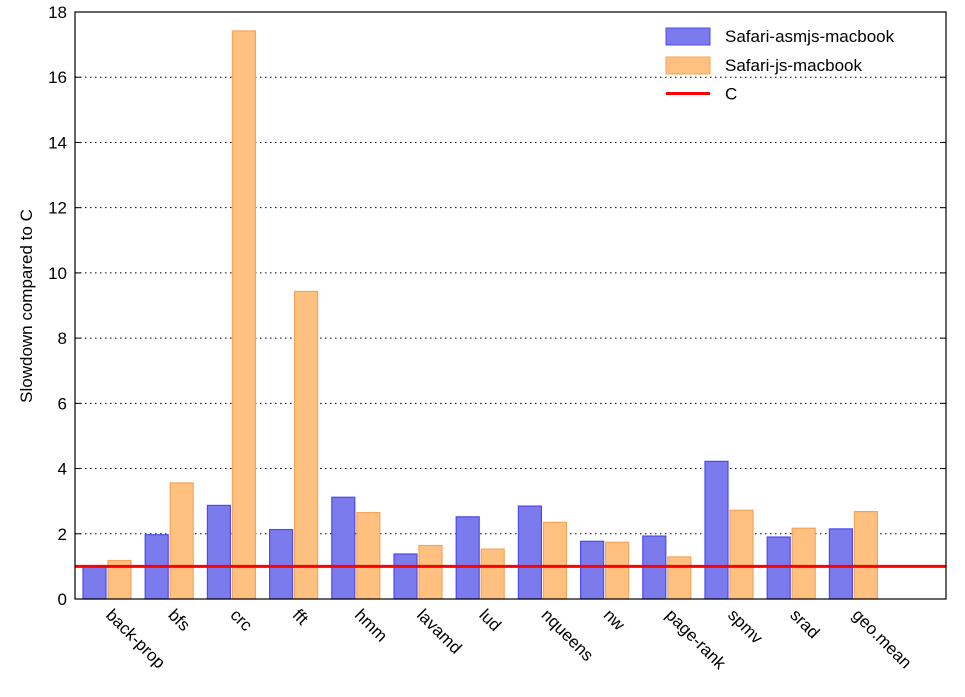  Describe the element at coordinates (343, 548) in the screenshot. I see `bar-safari-asmjs-macbook-hmm` at that location.